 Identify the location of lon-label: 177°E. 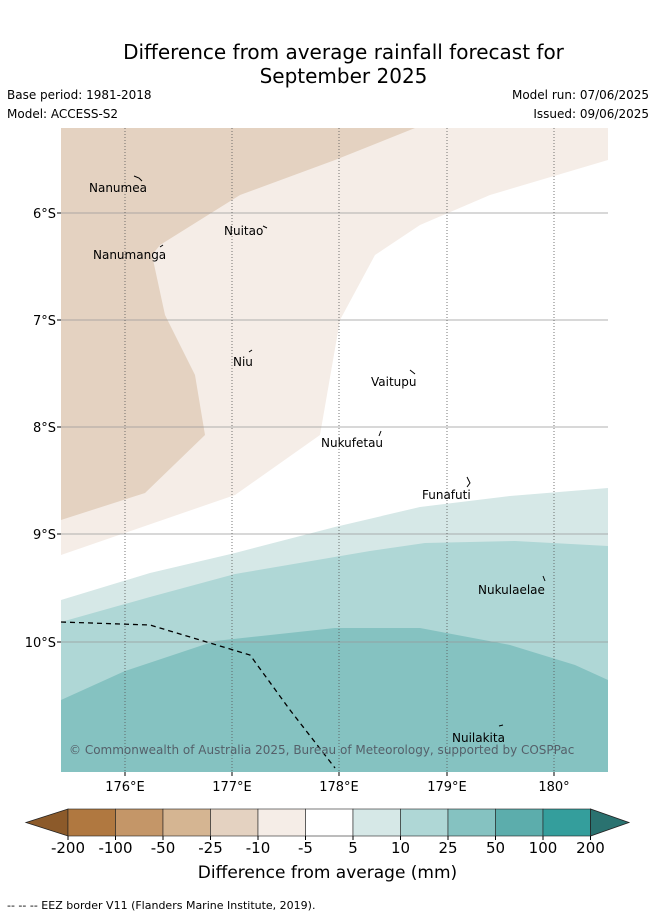
(232, 787).